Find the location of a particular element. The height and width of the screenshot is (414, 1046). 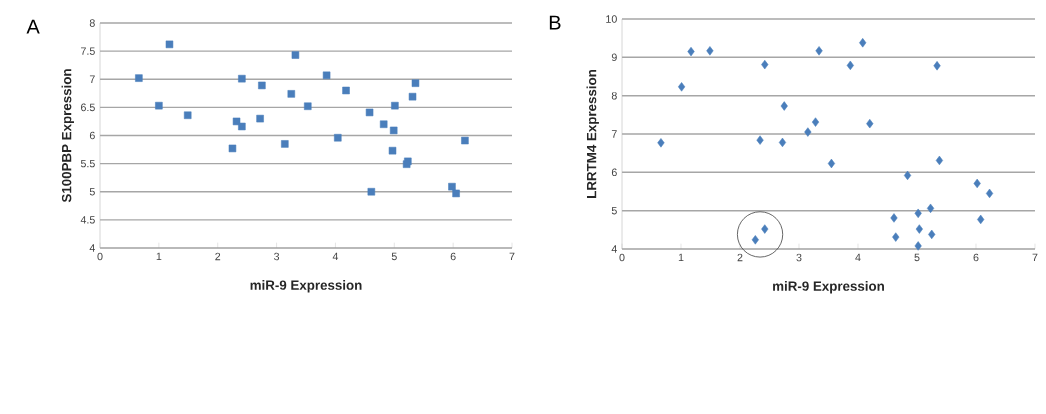

y-tick-label: 6.5 is located at coordinates (88, 107).